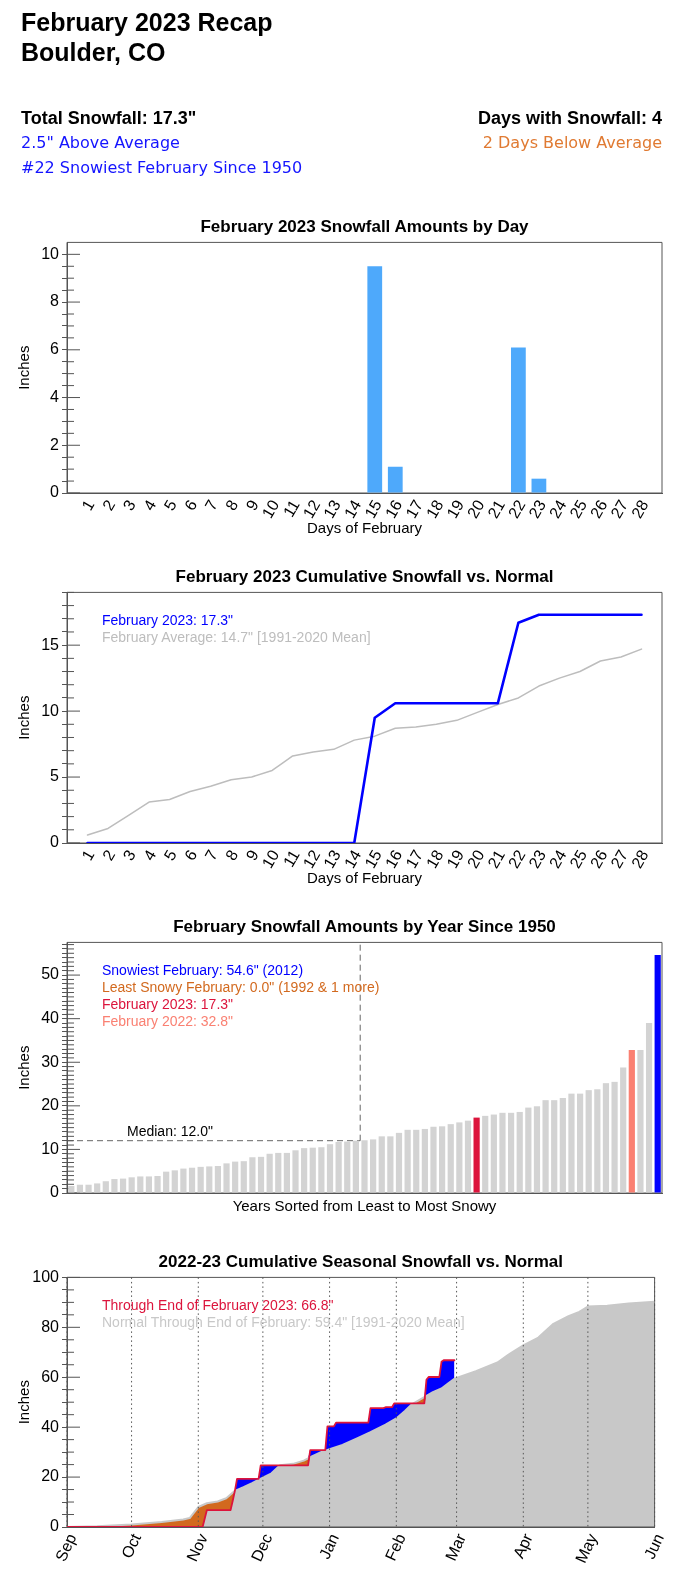 This screenshot has width=676, height=1570. Describe the element at coordinates (395, 1547) in the screenshot. I see `x-tick-label: Feb` at that location.